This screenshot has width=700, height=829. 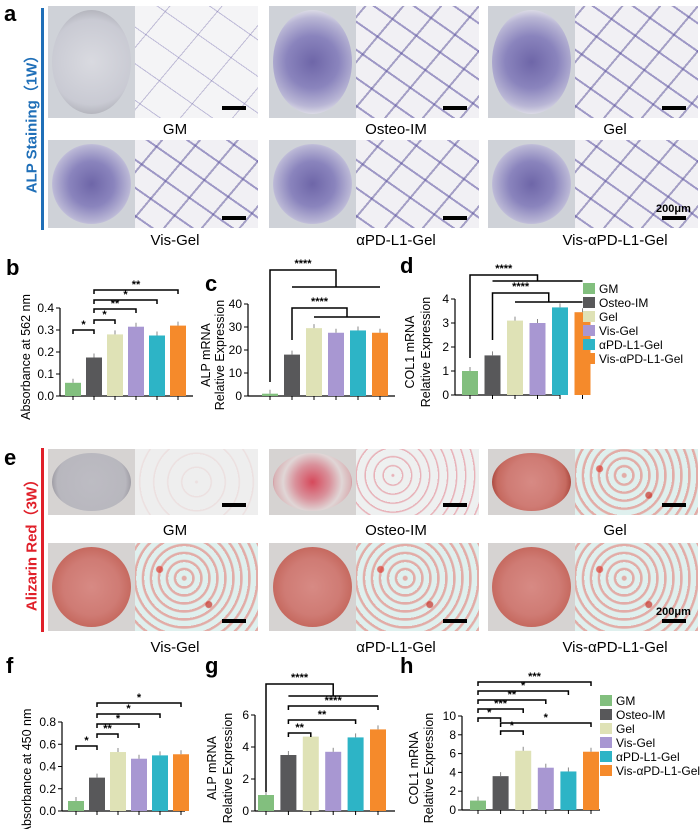 I want to click on panel-a-side-bar, so click(x=42, y=119).